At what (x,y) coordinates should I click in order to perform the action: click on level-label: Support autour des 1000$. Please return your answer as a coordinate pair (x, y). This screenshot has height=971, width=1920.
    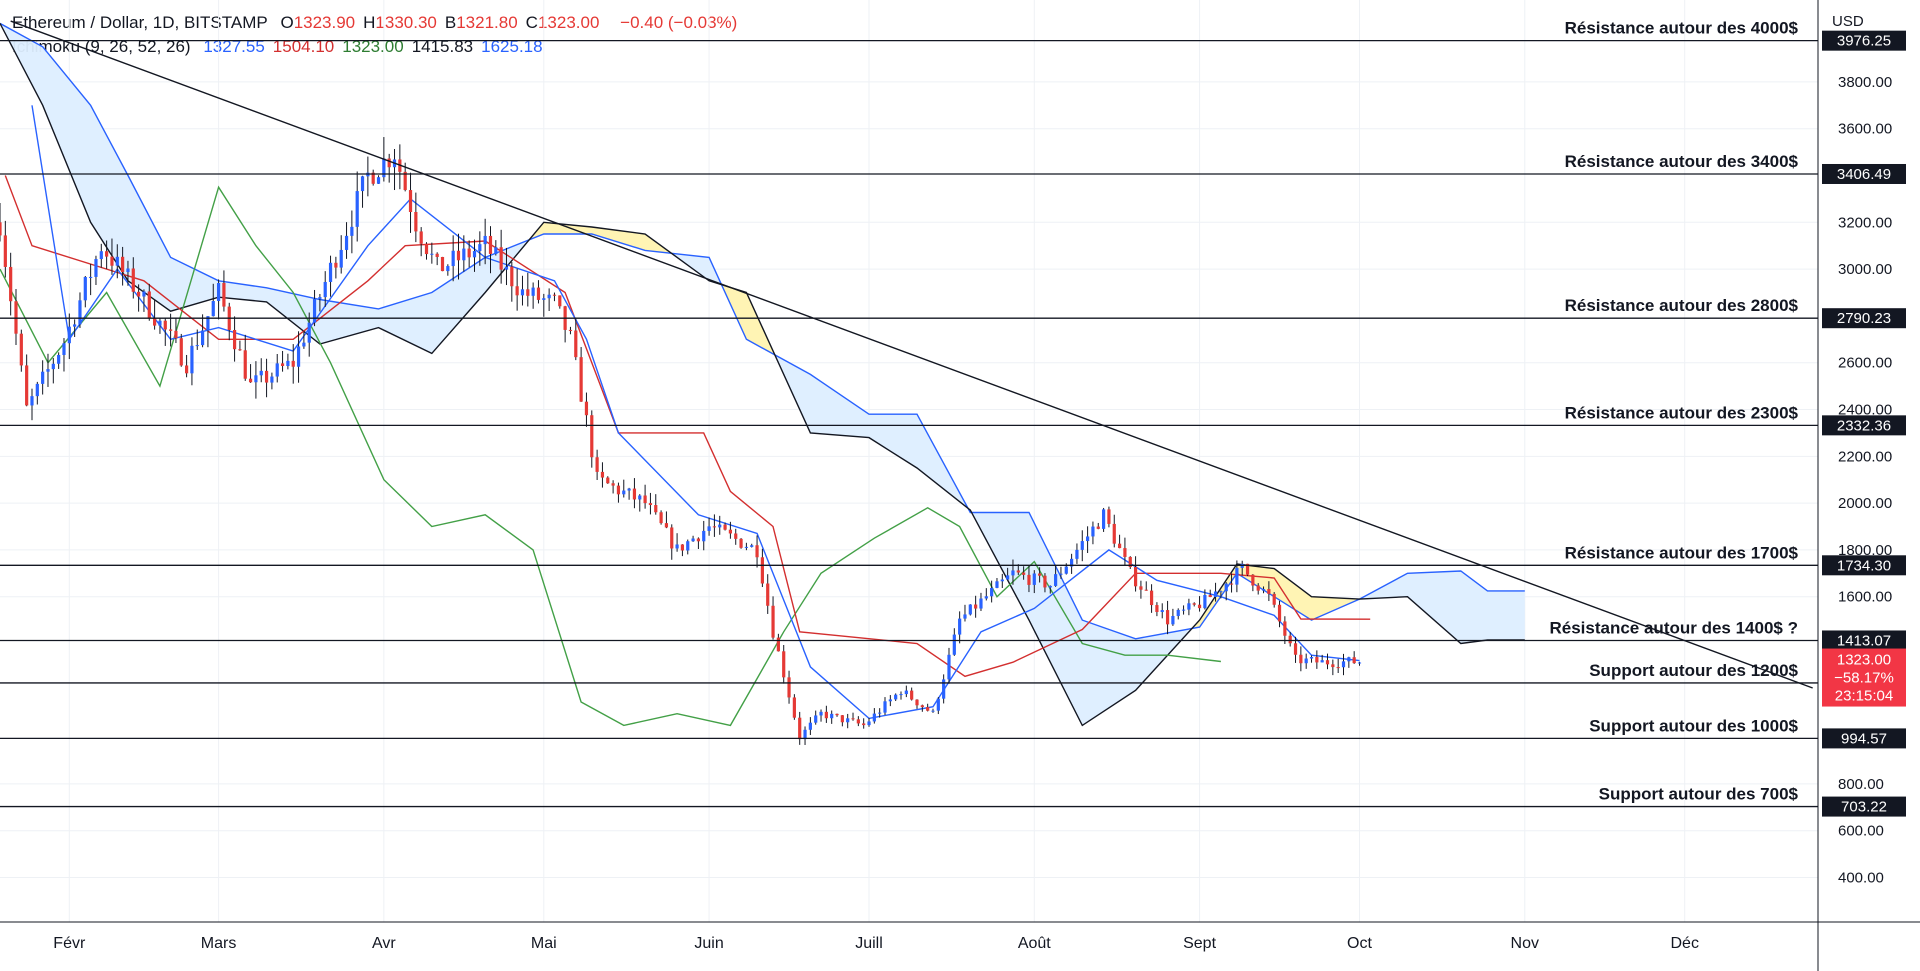
    Looking at the image, I should click on (1693, 725).